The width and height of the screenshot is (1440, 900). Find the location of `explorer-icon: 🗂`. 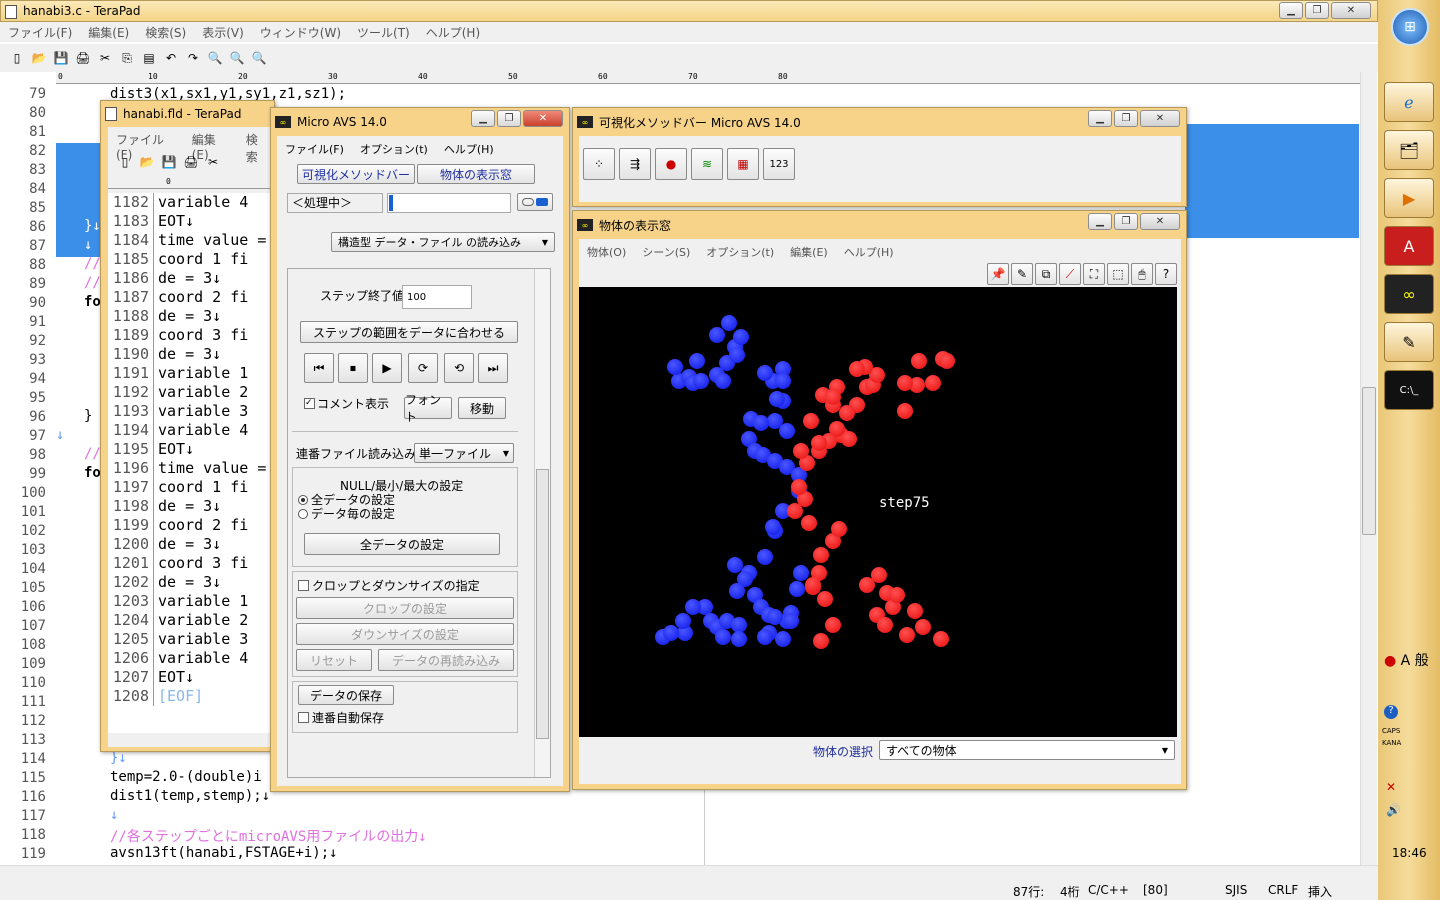

explorer-icon: 🗂 is located at coordinates (1409, 150).